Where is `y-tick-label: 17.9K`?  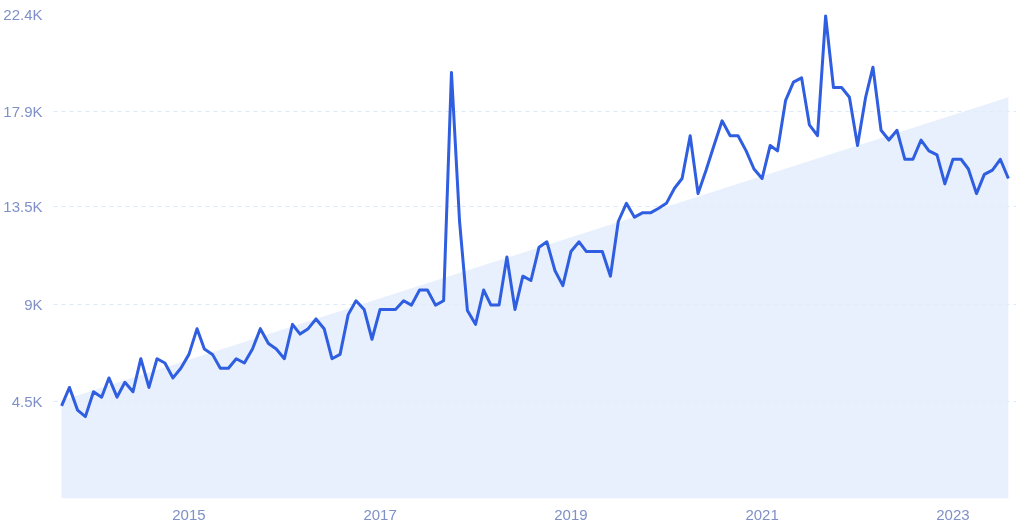 y-tick-label: 17.9K is located at coordinates (23, 112).